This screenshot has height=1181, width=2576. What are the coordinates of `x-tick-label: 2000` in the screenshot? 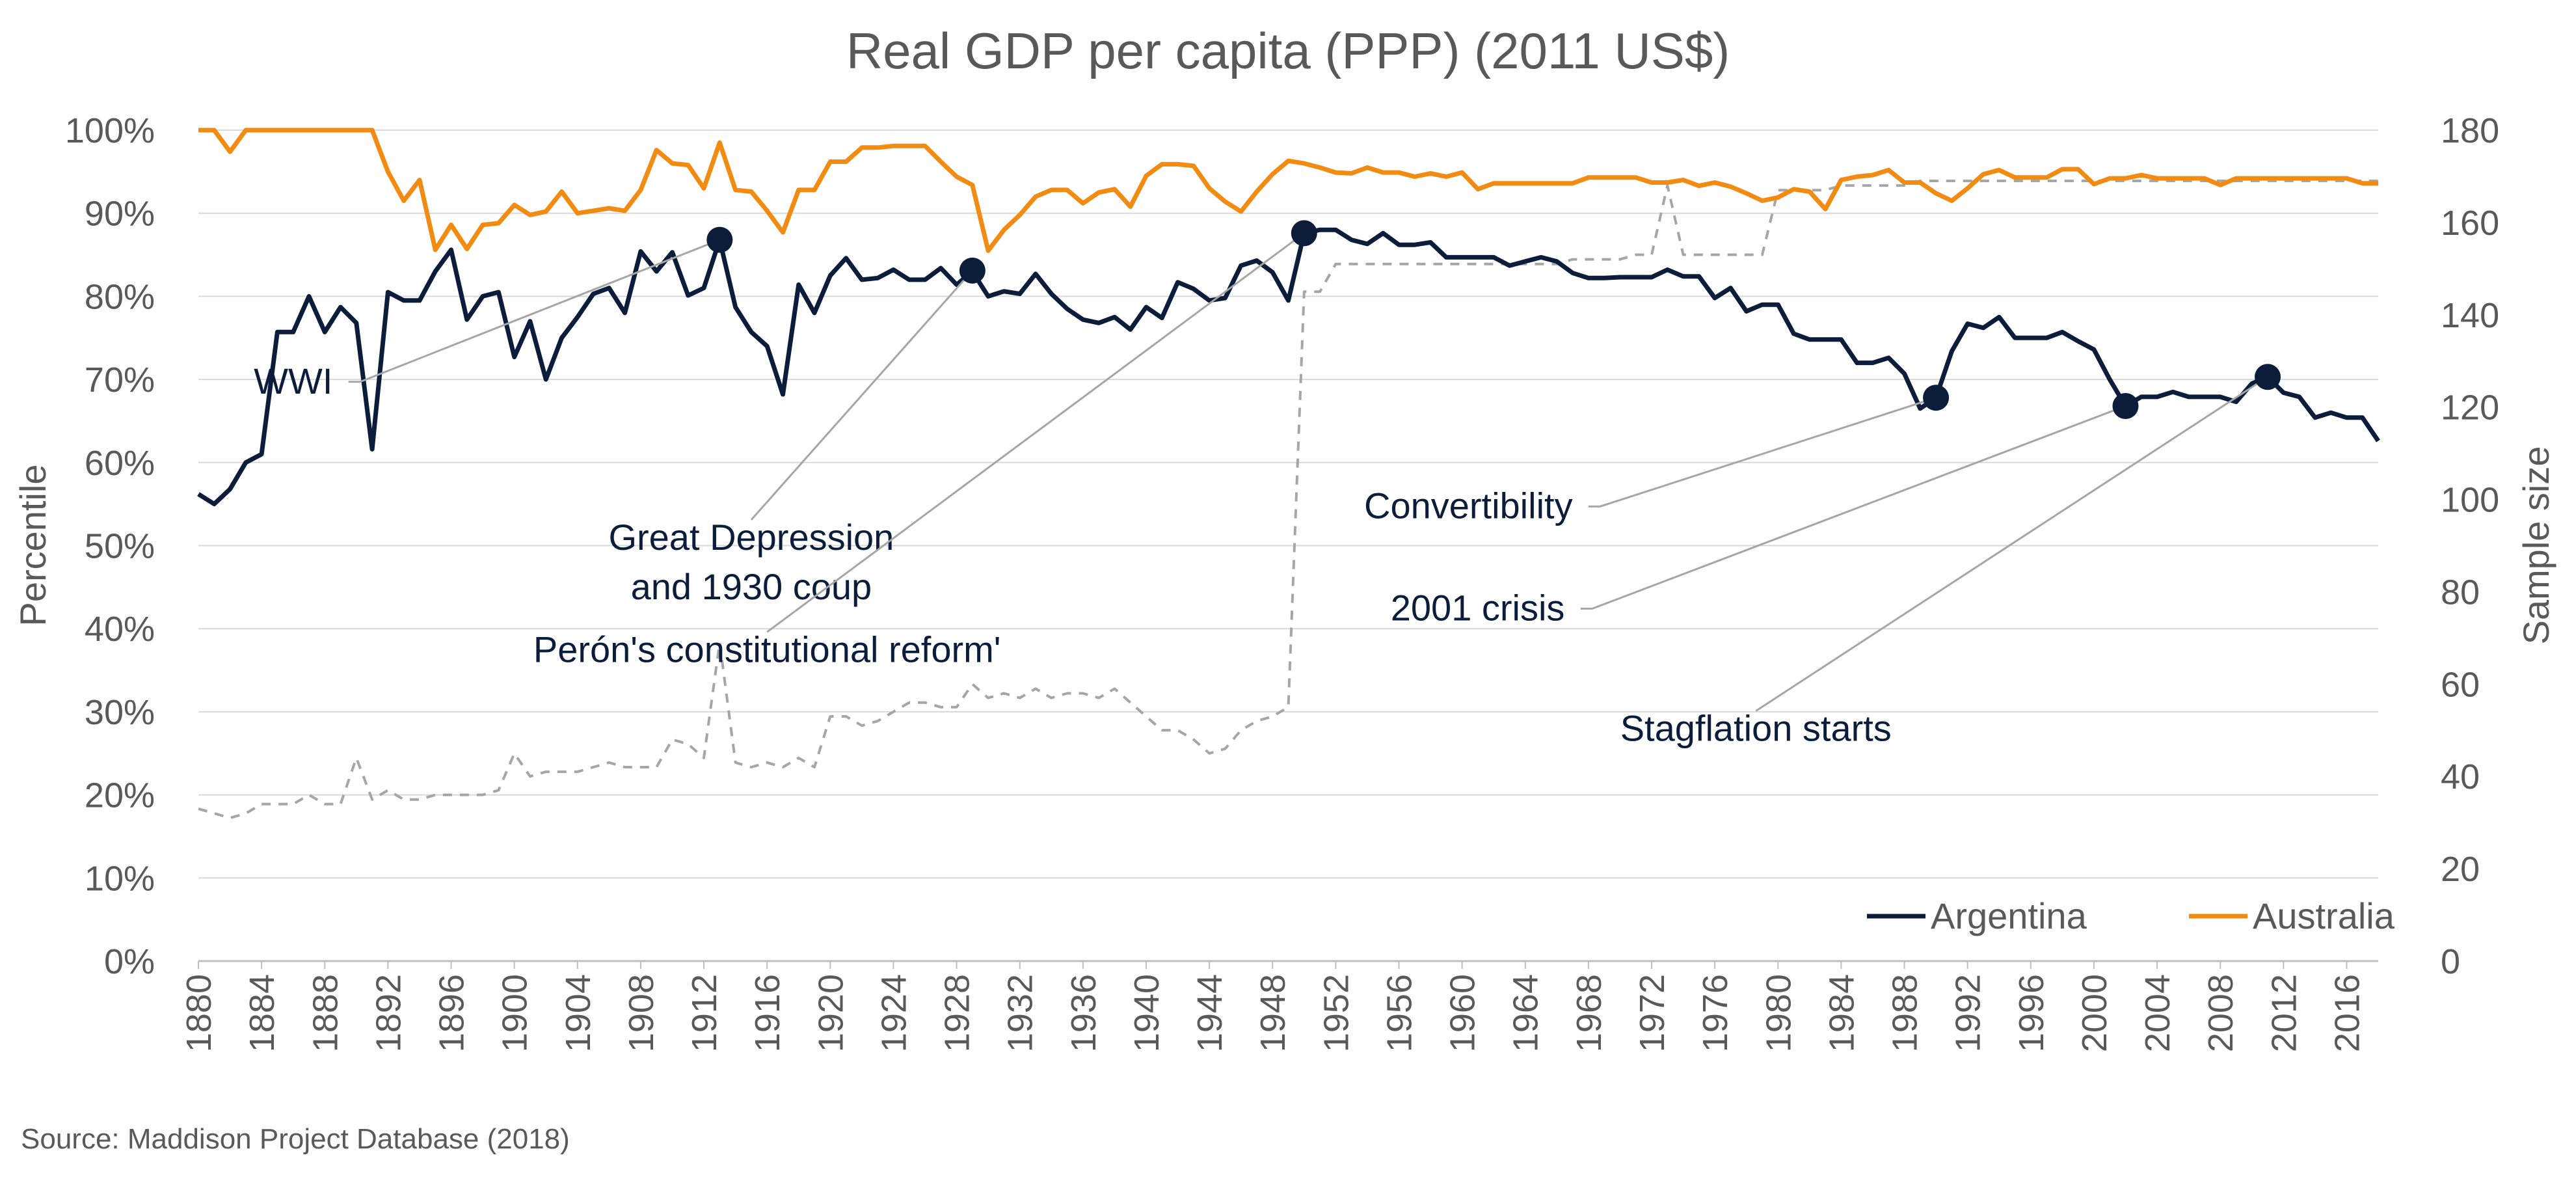 It's located at (2094, 1013).